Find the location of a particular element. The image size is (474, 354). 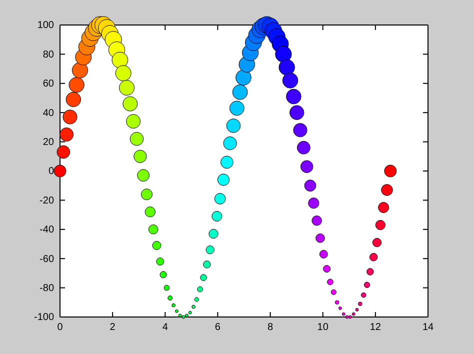

y-tick-label: 80 is located at coordinates (48, 54).